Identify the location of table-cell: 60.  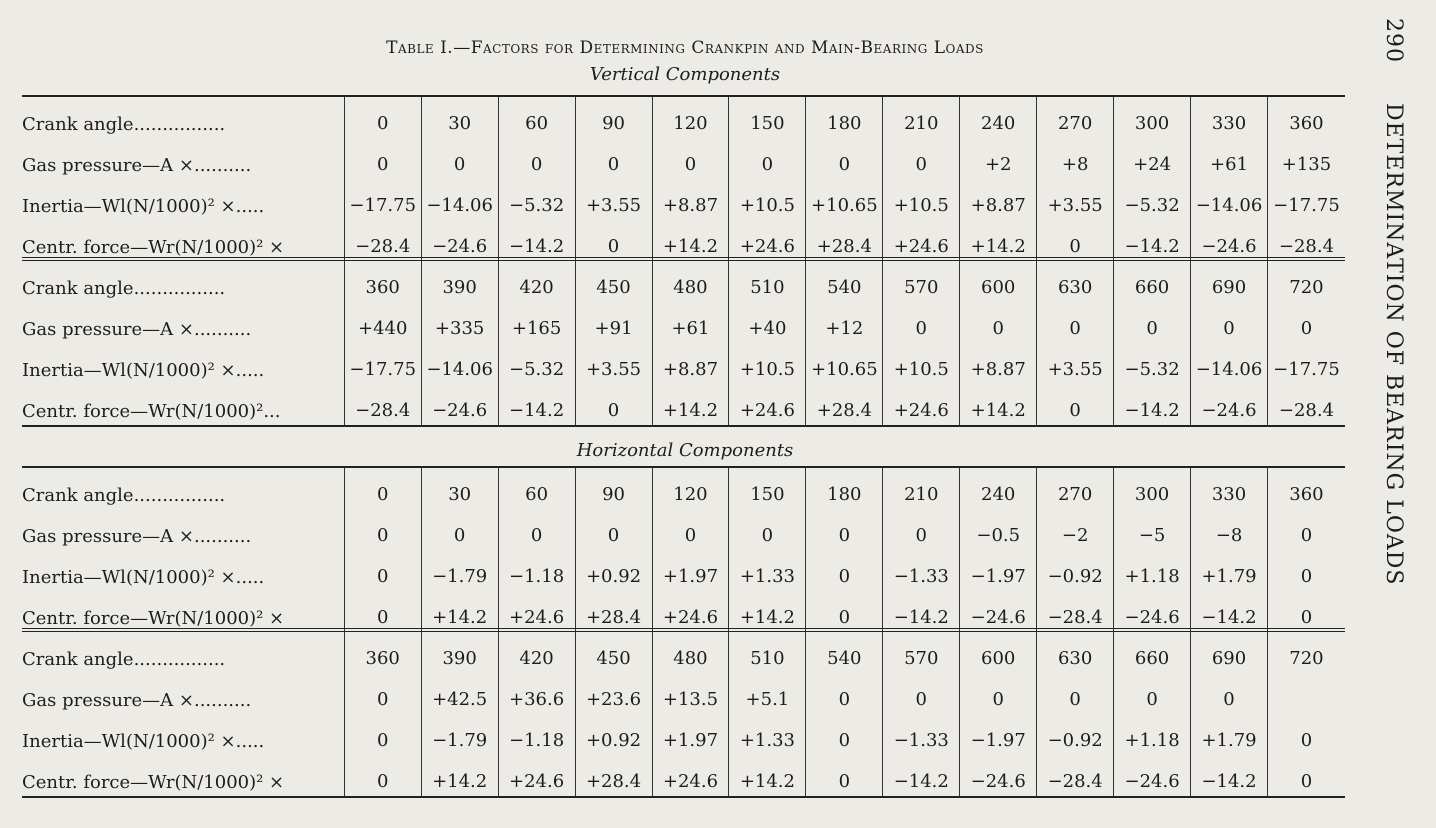
(537, 117).